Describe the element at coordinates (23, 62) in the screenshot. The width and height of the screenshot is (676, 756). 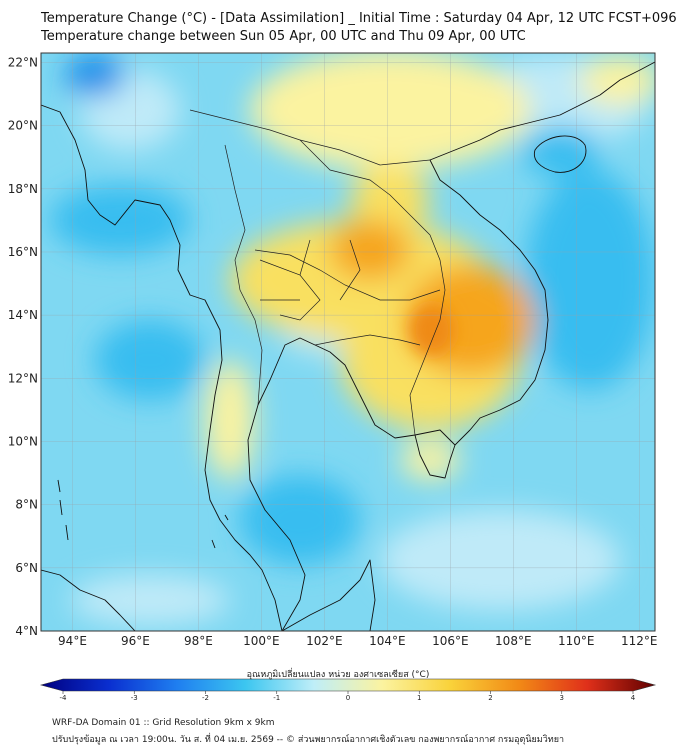
I see `lat-label: 22°N` at that location.